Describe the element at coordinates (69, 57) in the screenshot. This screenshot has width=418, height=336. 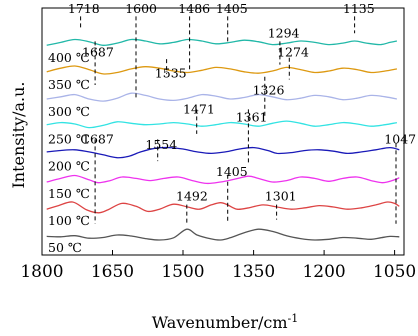
I see `series-label-7: 400 ℃` at that location.